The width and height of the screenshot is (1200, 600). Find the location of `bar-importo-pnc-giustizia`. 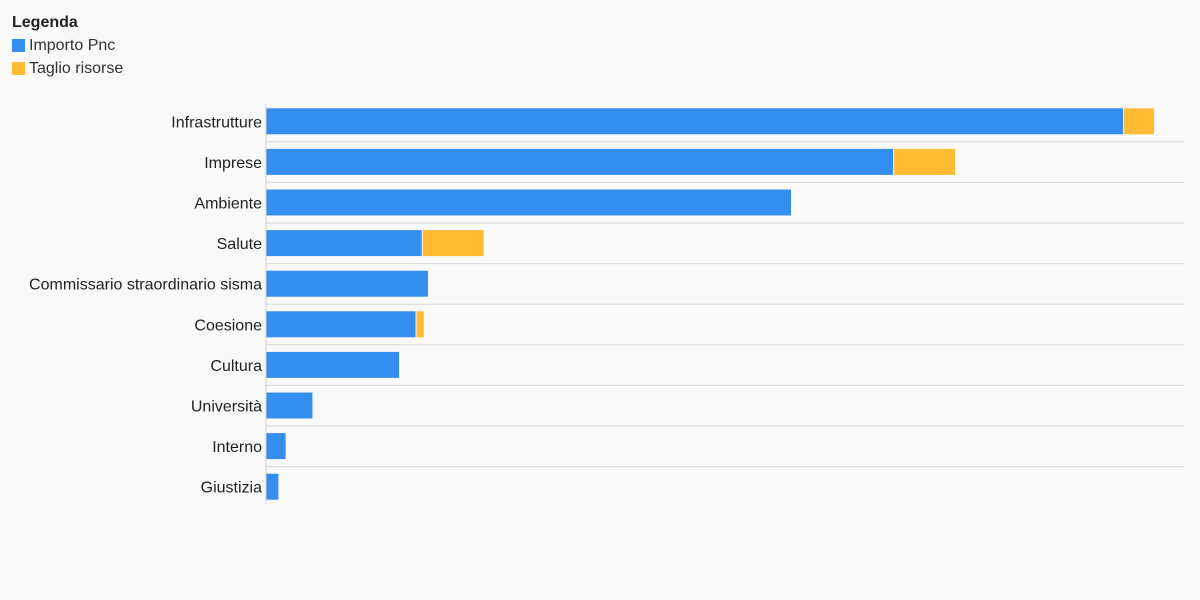

bar-importo-pnc-giustizia is located at coordinates (272, 486).